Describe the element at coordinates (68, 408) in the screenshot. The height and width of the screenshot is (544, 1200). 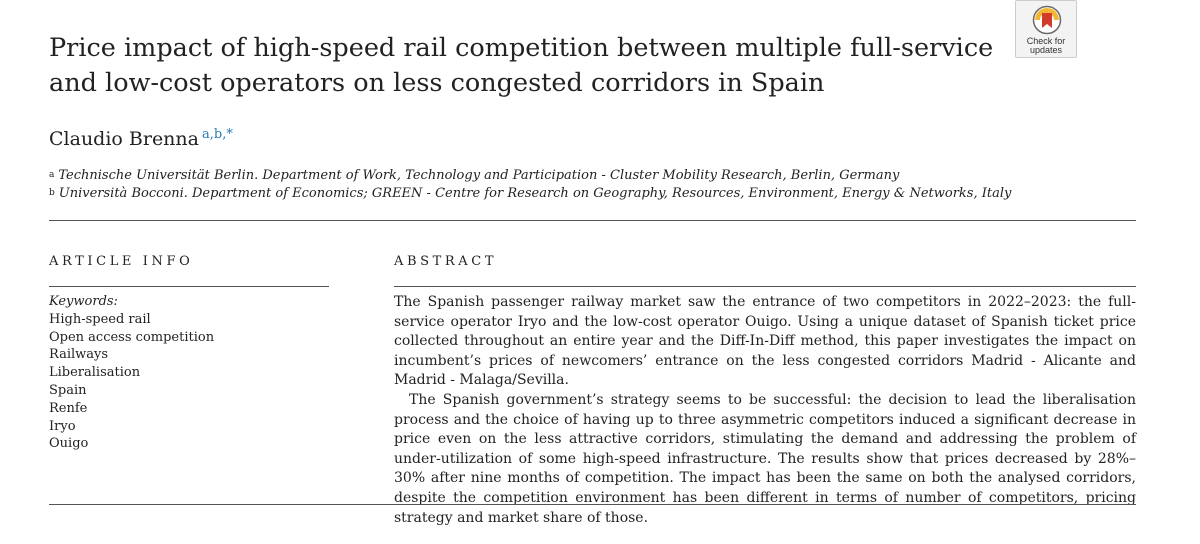
I see `keyword: Renfe` at that location.